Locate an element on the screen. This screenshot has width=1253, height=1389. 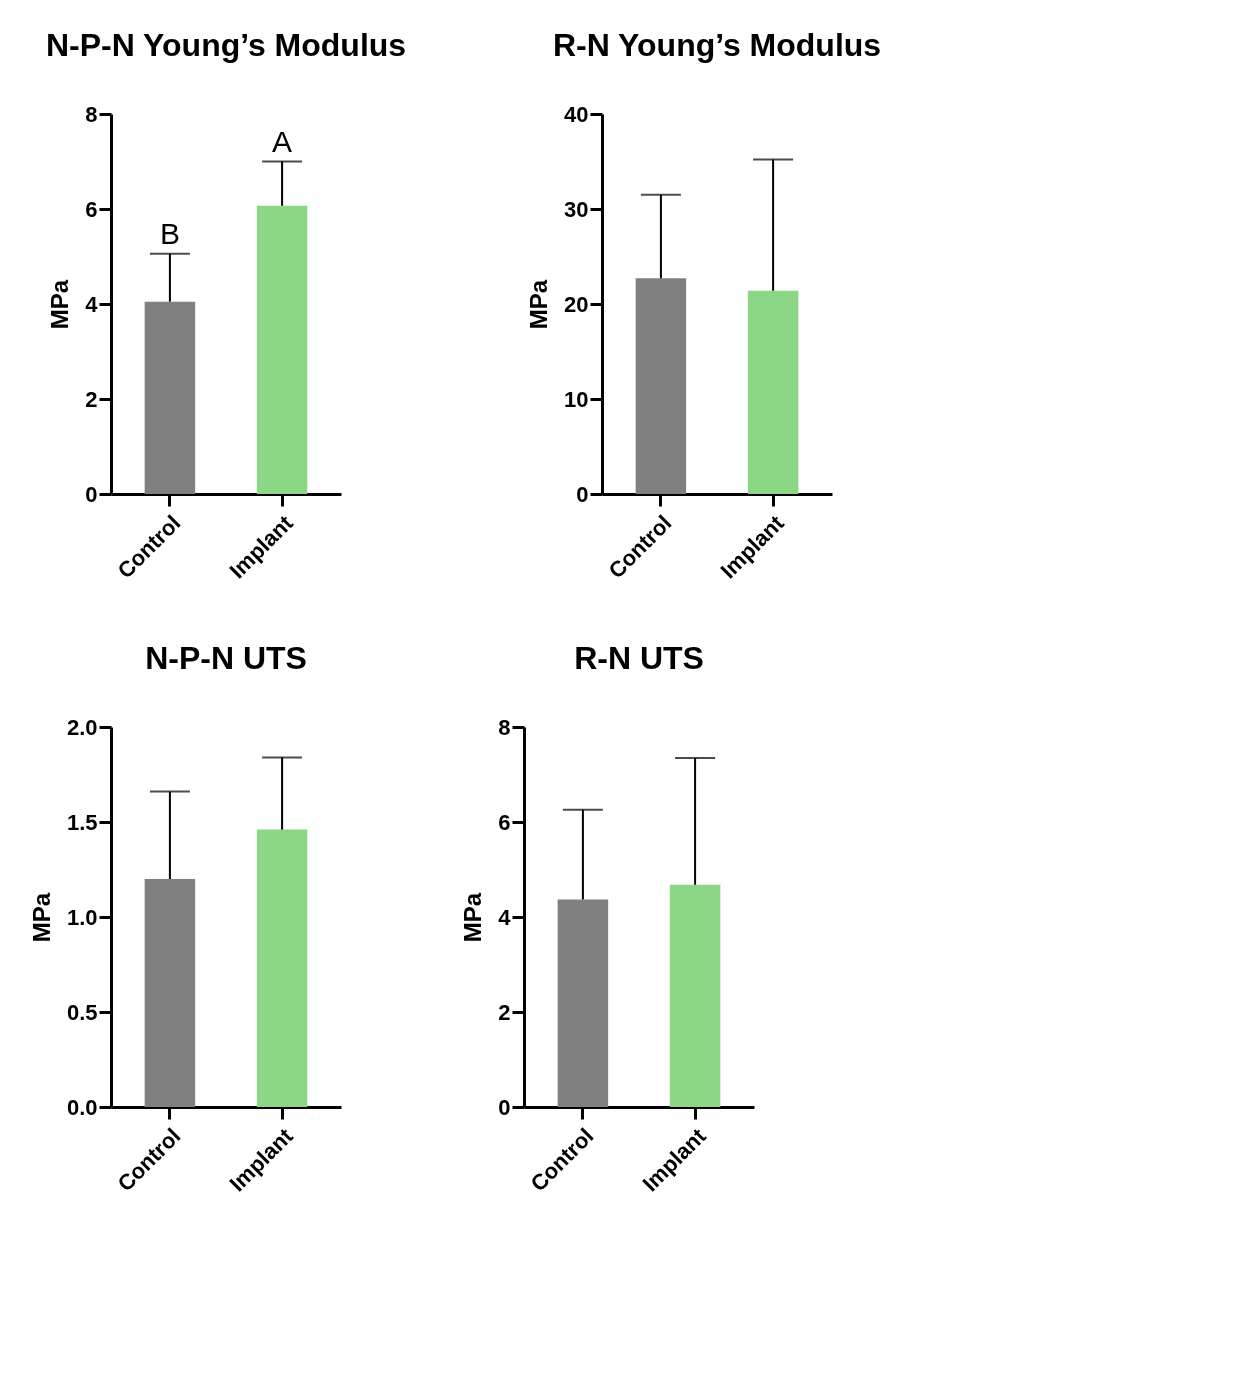
y-tick-label: 10 is located at coordinates (576, 399).